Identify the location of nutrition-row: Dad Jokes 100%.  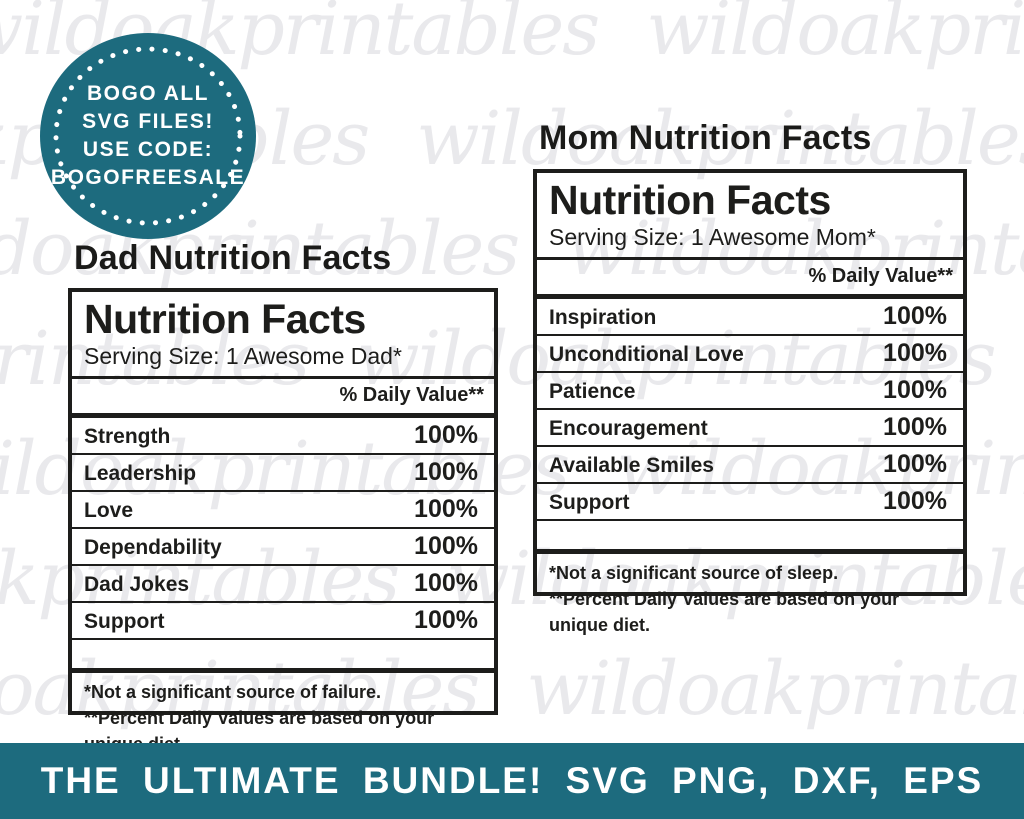
(283, 582).